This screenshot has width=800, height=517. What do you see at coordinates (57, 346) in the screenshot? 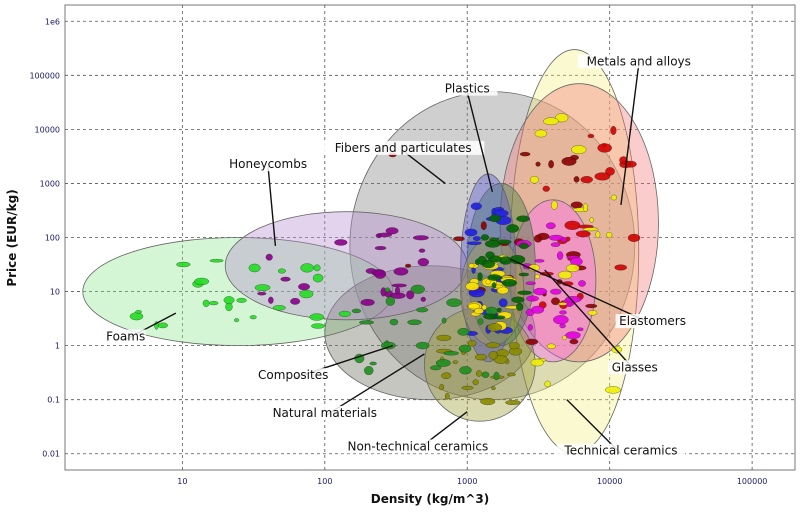
I see `y-tick-label: 1` at bounding box center [57, 346].